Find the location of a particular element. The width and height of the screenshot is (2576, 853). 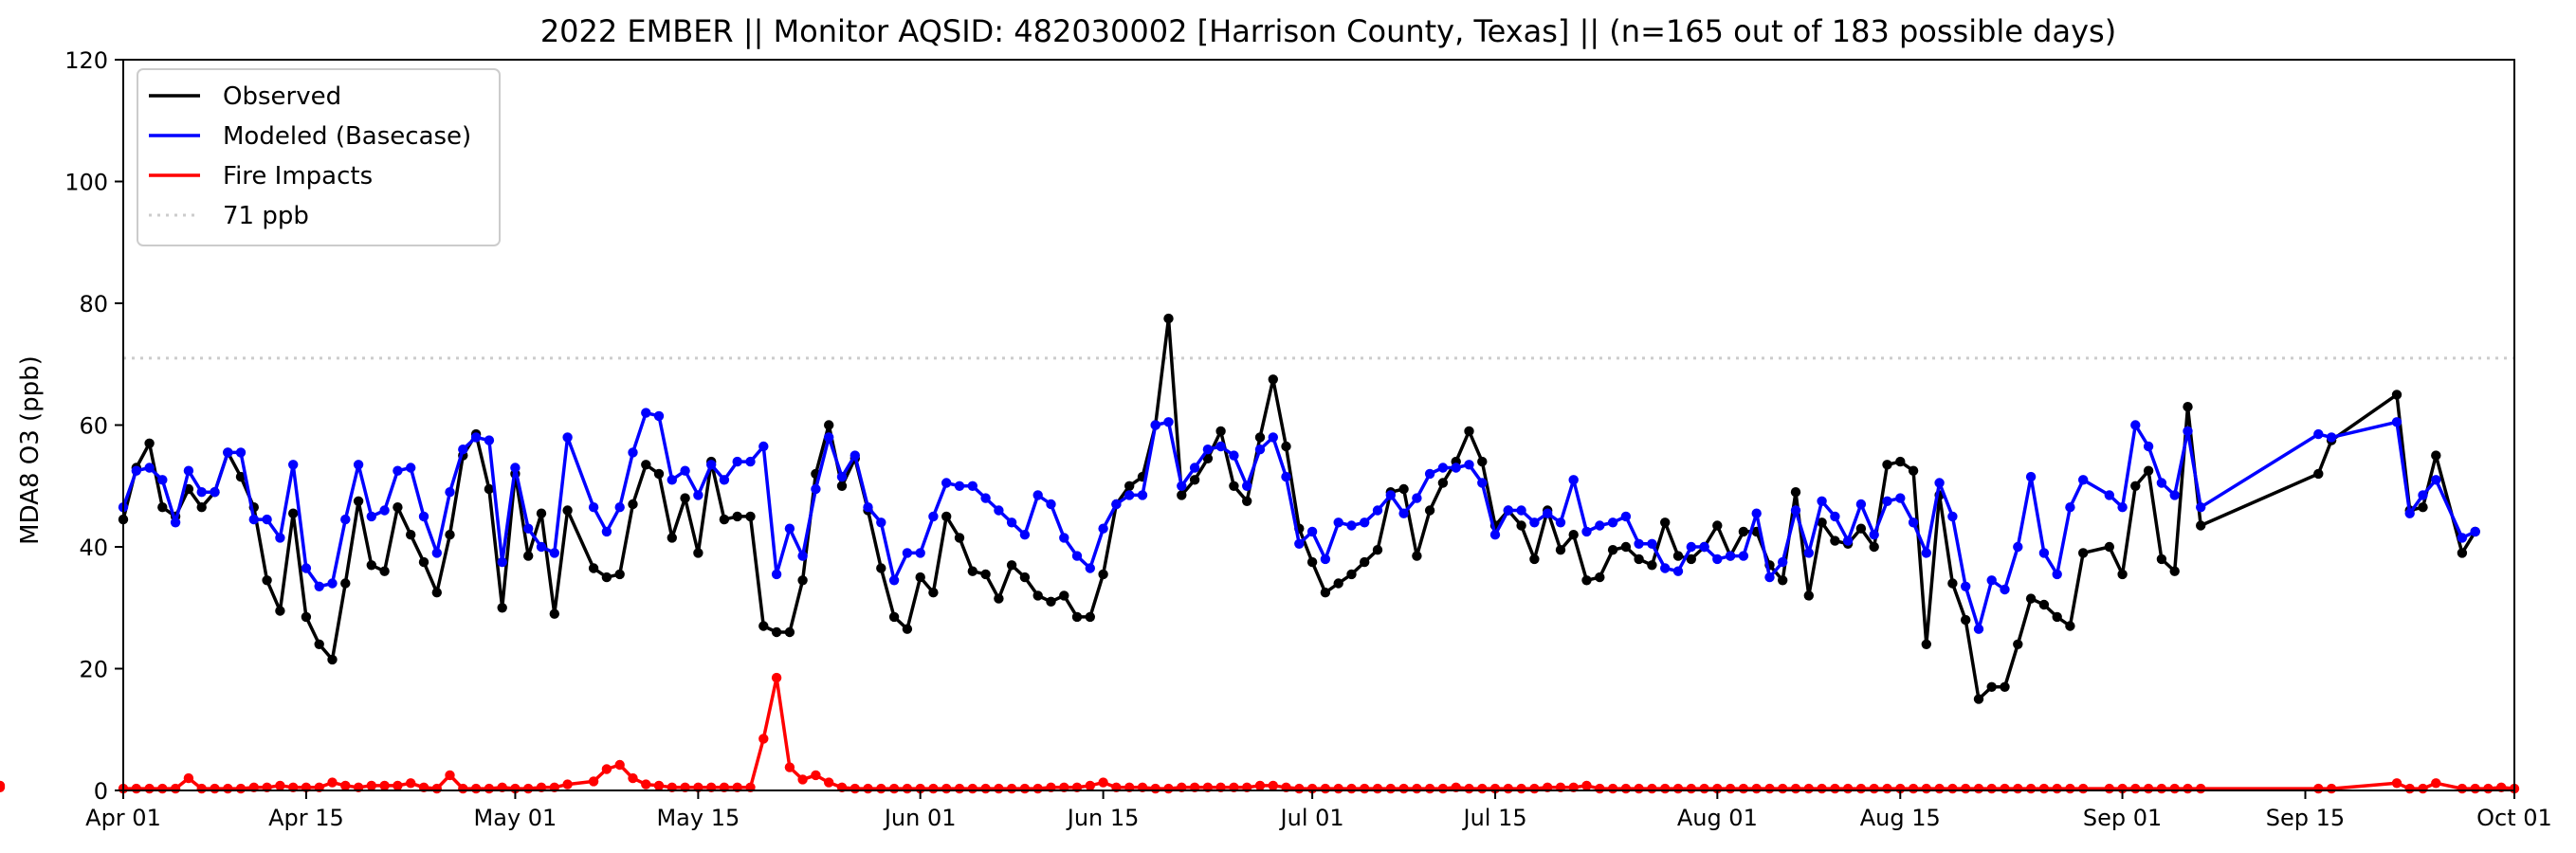

x-tick-label: Sep 15 is located at coordinates (2305, 818).